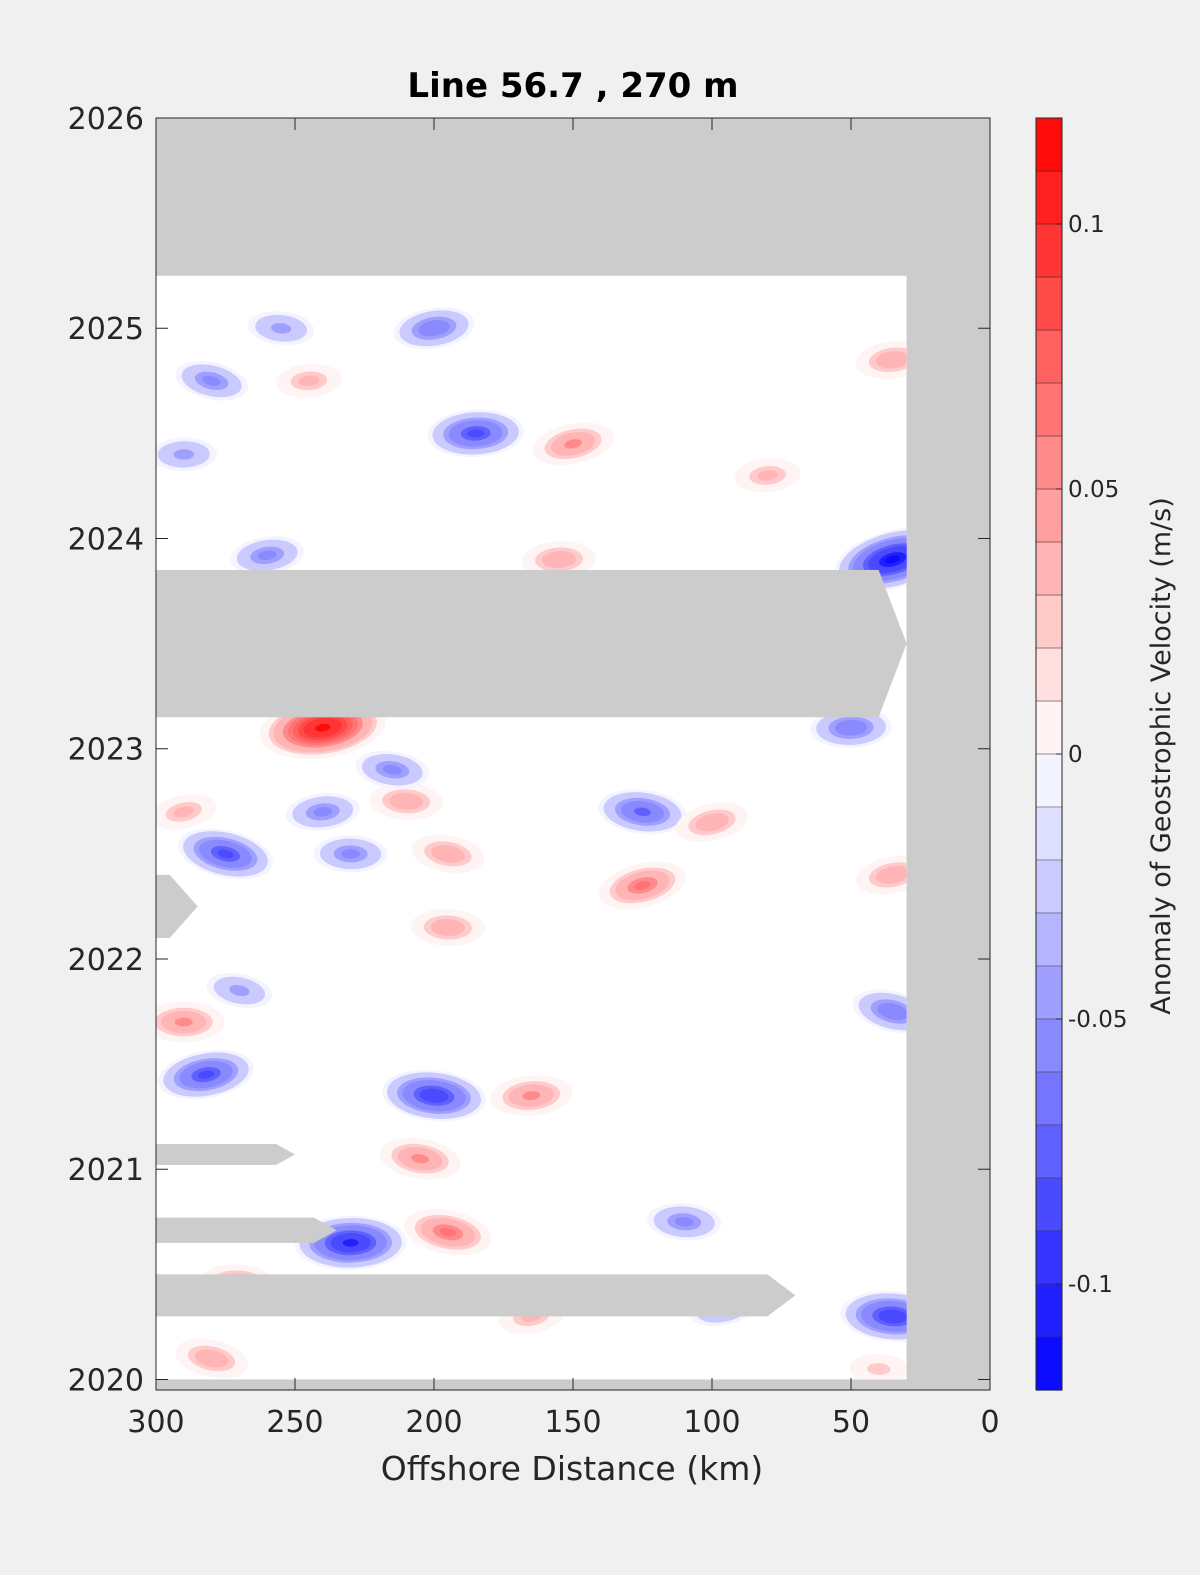 The height and width of the screenshot is (1575, 1200). I want to click on y-tick-label: 2026, so click(106, 119).